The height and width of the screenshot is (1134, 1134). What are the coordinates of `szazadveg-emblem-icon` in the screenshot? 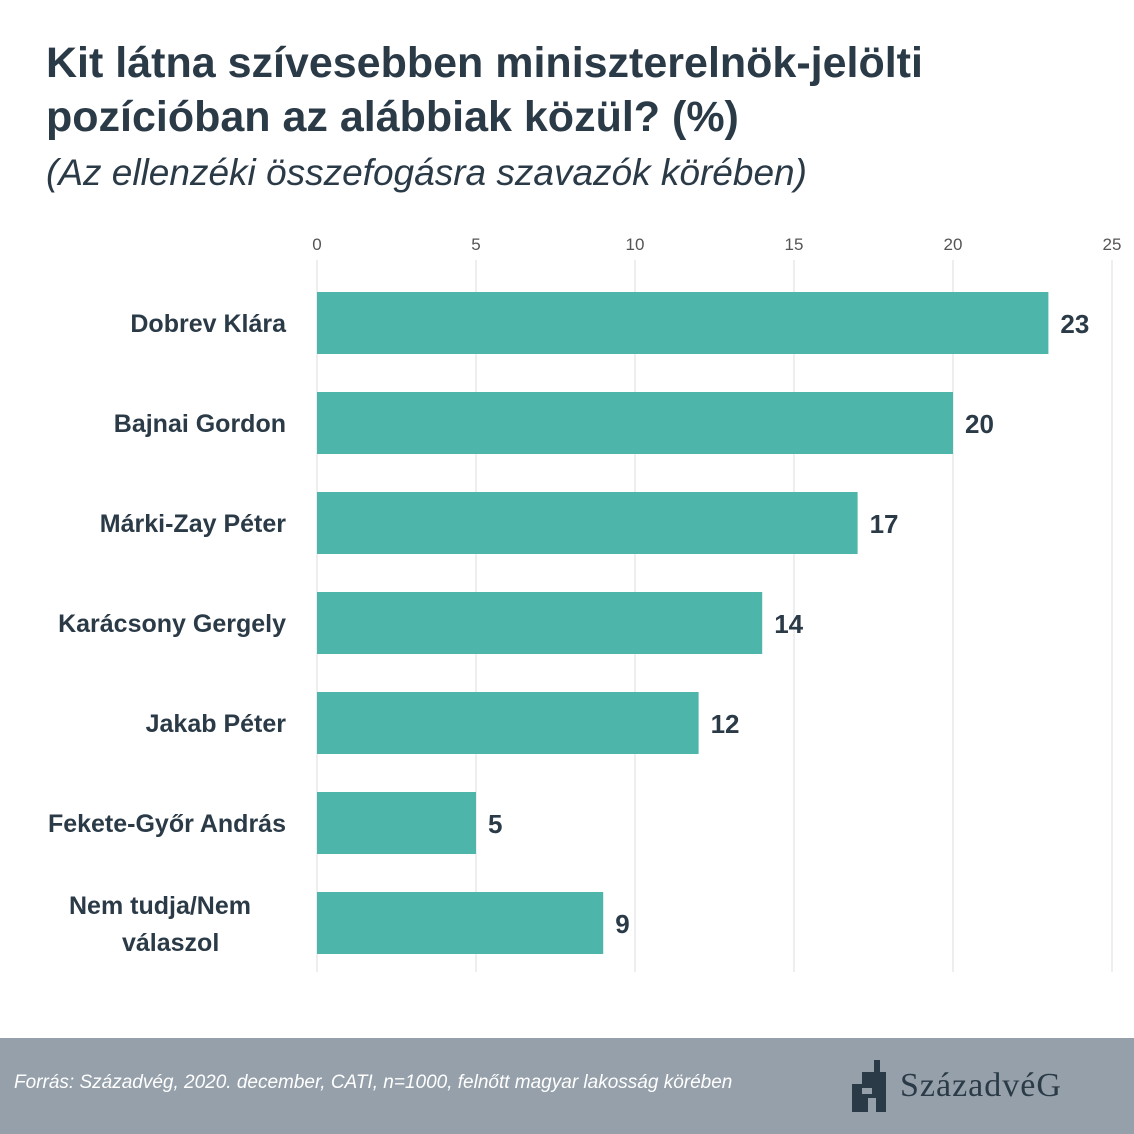 It's located at (869, 1086).